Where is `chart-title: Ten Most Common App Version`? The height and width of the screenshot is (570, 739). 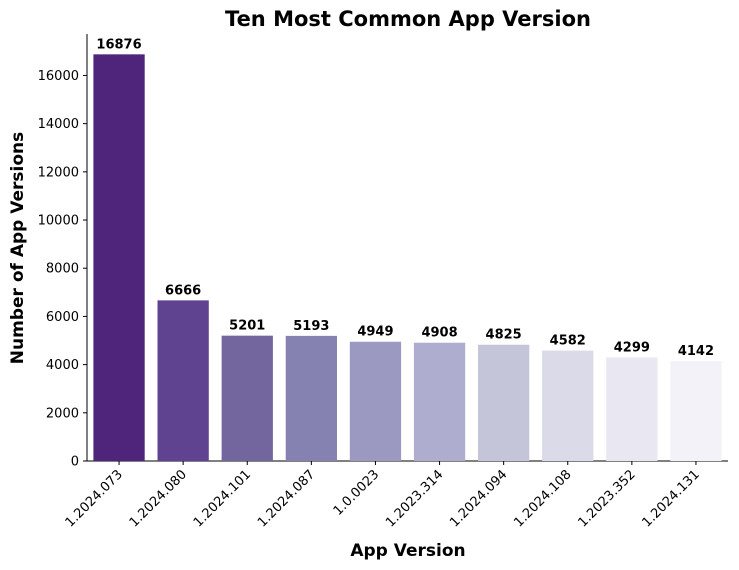 chart-title: Ten Most Common App Version is located at coordinates (408, 19).